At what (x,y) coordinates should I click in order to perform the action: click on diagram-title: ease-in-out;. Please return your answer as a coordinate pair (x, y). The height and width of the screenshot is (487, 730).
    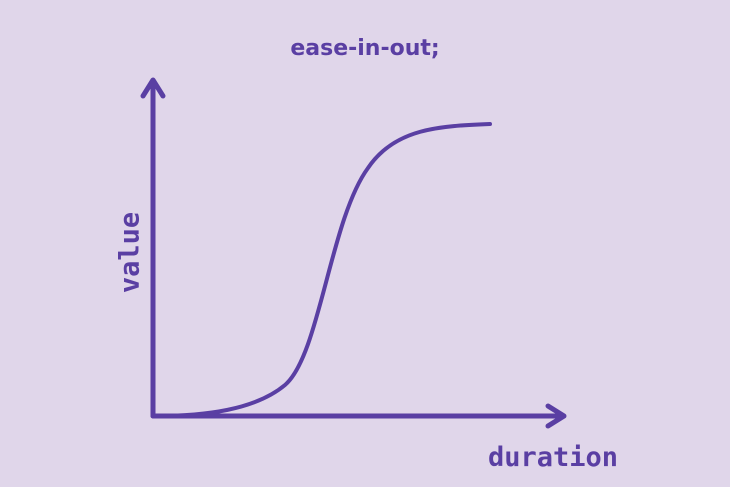
    Looking at the image, I should click on (365, 48).